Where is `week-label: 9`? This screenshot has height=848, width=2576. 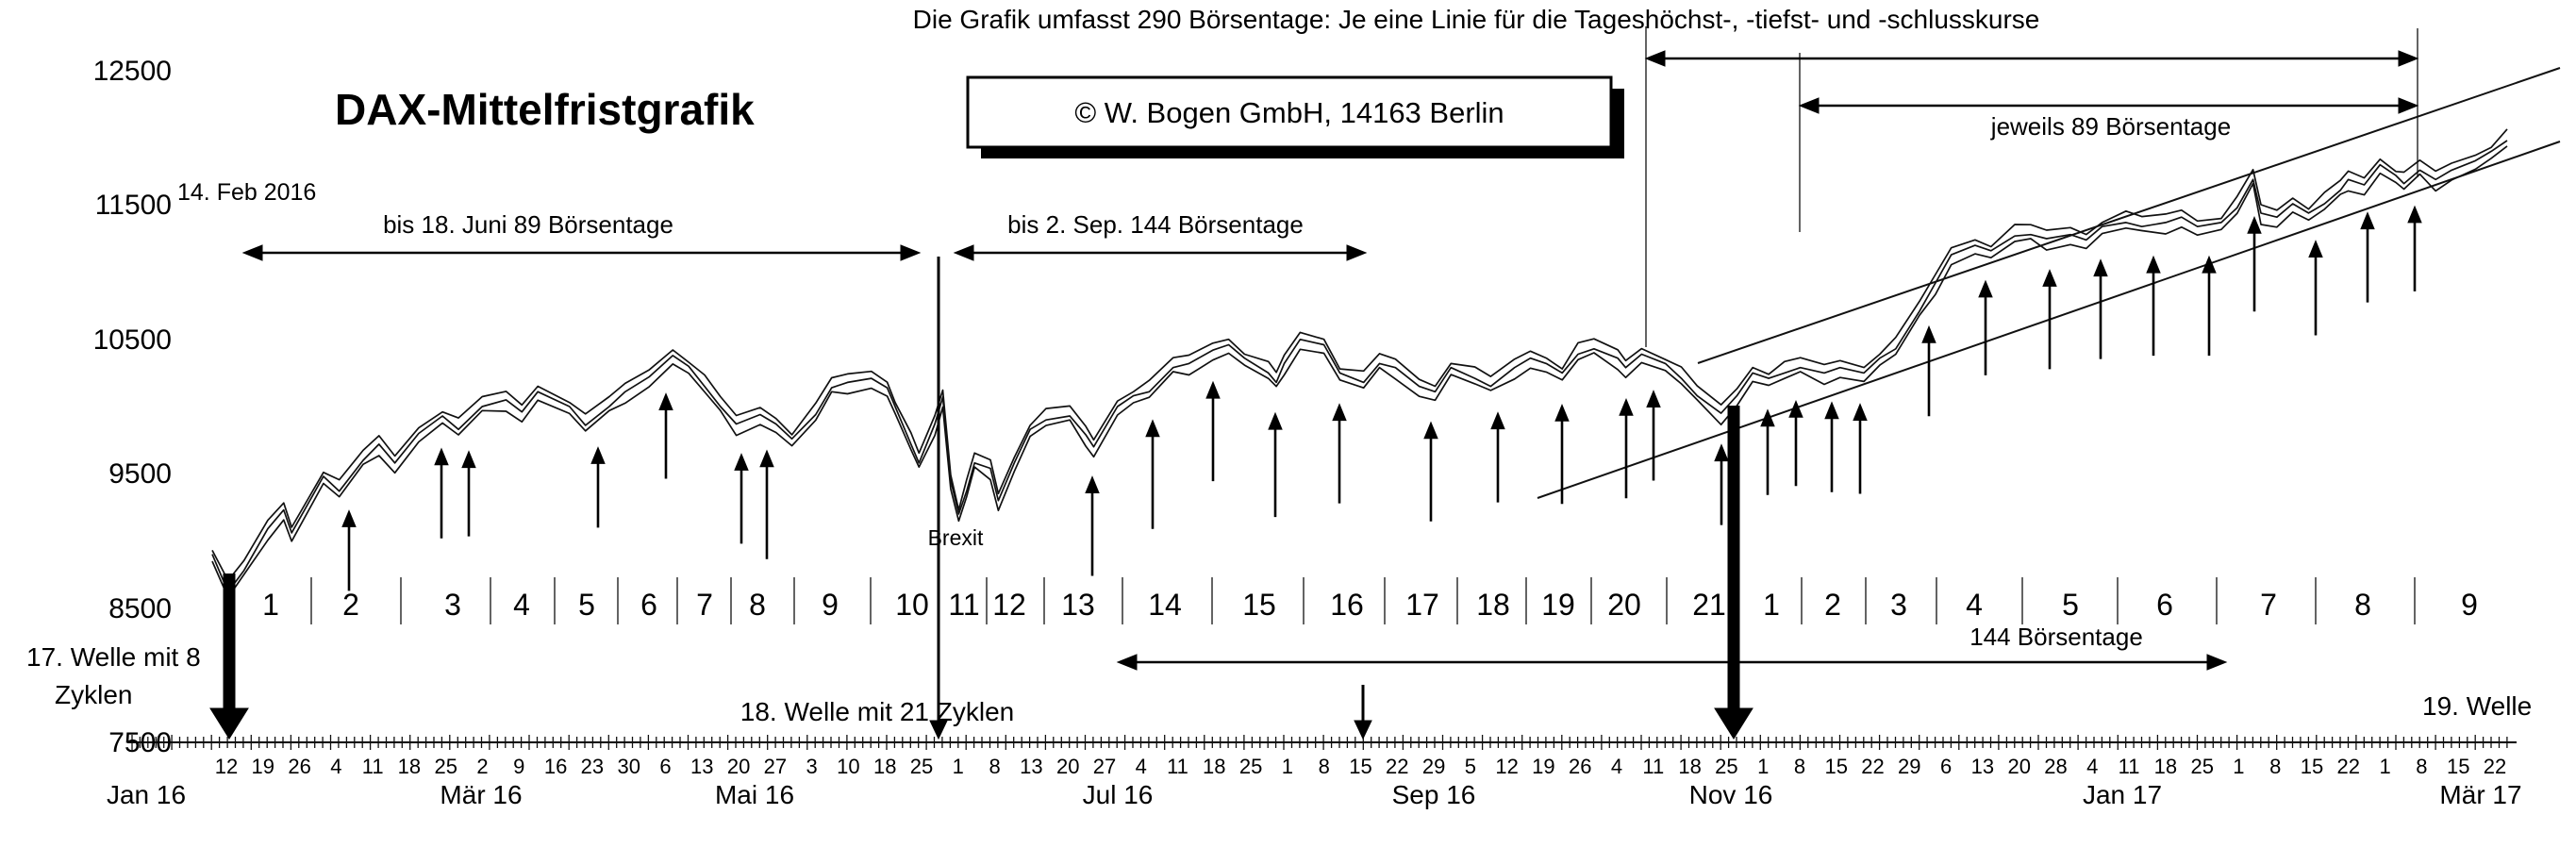
week-label: 9 is located at coordinates (518, 766).